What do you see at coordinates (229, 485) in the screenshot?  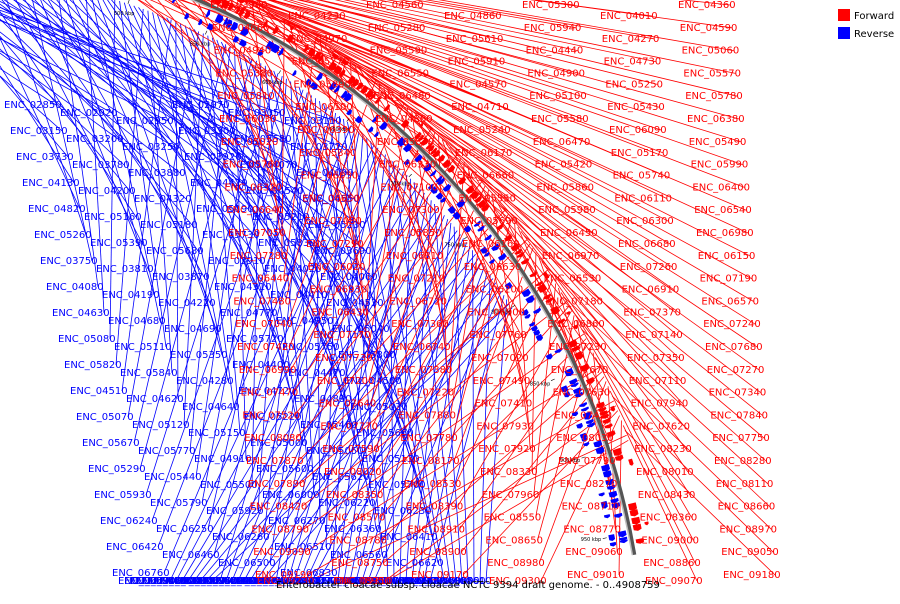 I see `gene-label: ENC_05500` at bounding box center [229, 485].